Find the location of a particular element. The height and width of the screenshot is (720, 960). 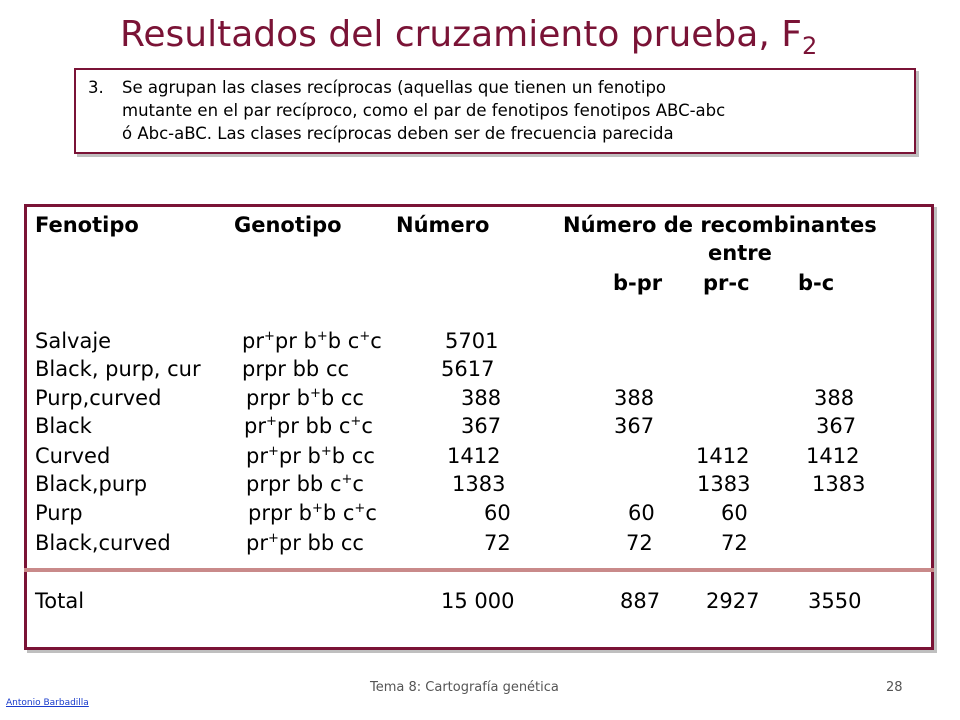

note-number: 3. is located at coordinates (96, 87).